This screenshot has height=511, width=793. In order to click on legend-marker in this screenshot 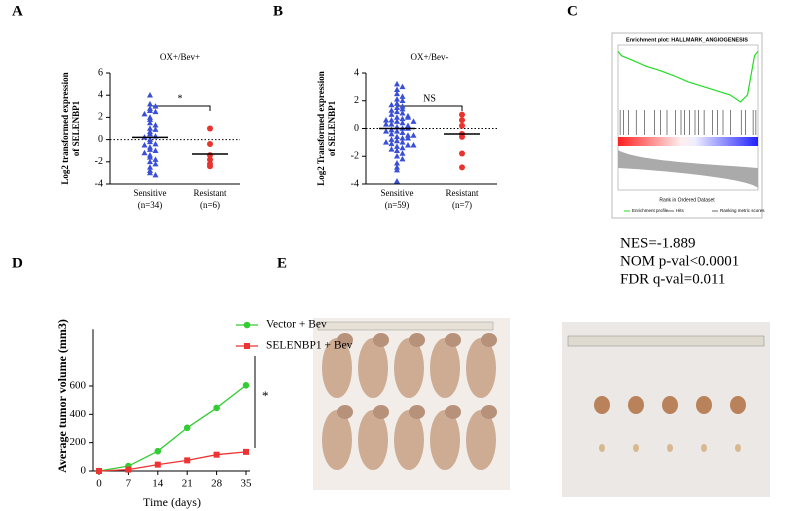, I will do `click(247, 346)`.